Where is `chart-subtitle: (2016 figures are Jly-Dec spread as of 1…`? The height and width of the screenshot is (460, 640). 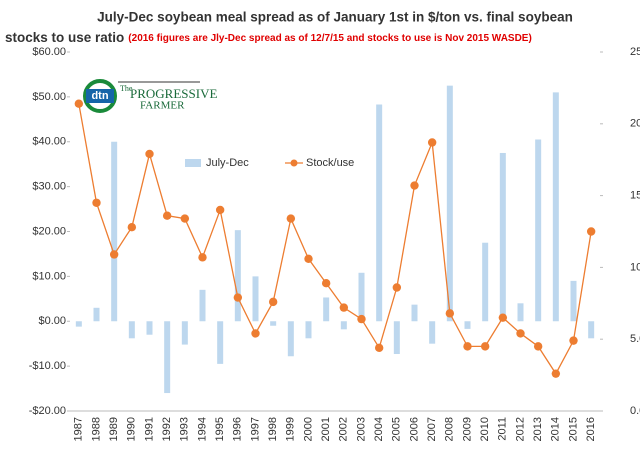 chart-subtitle: (2016 figures are Jly-Dec spread as of 1… is located at coordinates (330, 38).